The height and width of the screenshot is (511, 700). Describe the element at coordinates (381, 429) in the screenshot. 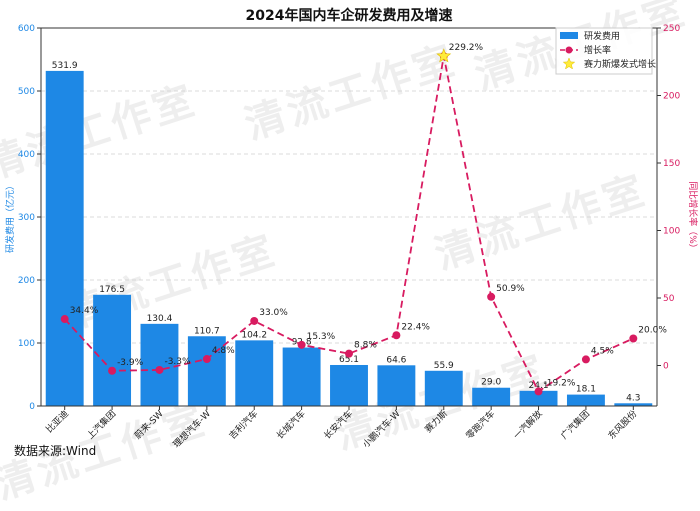

I see `x-tick-label: 小鹏汽车-W` at that location.